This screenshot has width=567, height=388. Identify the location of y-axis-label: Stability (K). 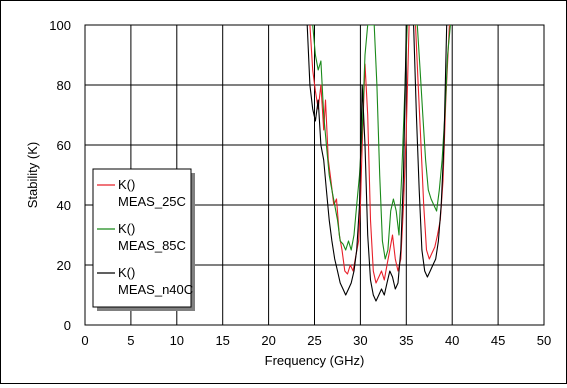
(32, 175).